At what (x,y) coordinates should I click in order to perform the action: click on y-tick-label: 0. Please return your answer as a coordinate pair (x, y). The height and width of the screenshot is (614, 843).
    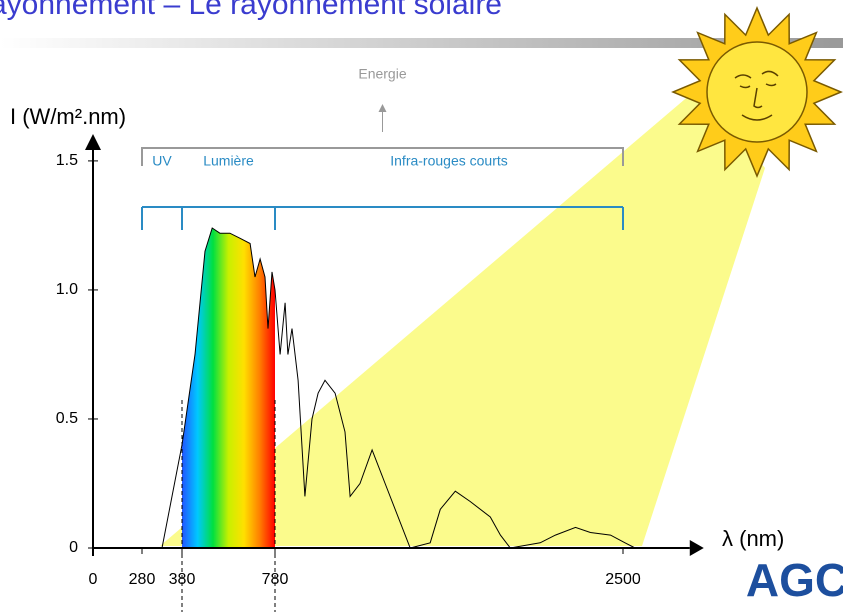
    Looking at the image, I should click on (73, 547).